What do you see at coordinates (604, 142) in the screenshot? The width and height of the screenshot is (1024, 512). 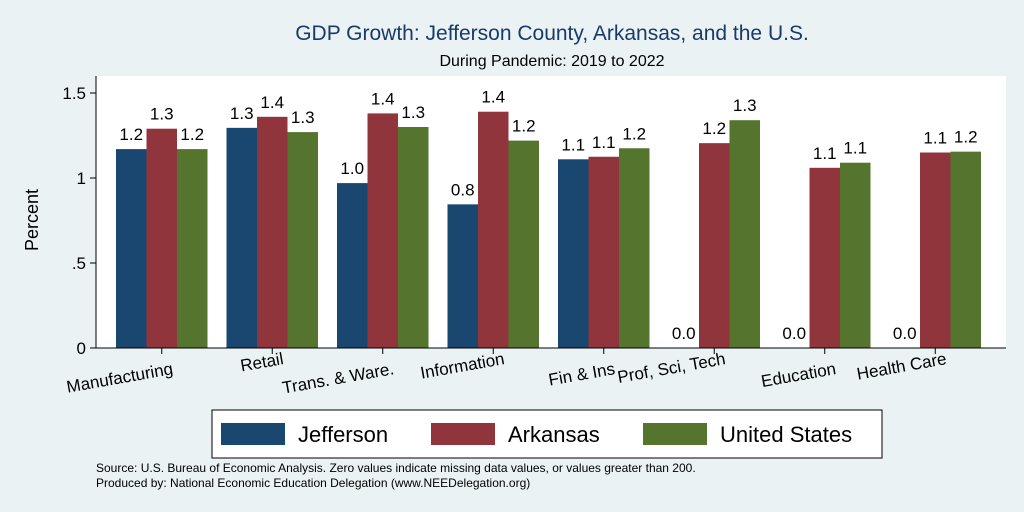 I see `data-label-arkansas-fin-ins: 1.1` at bounding box center [604, 142].